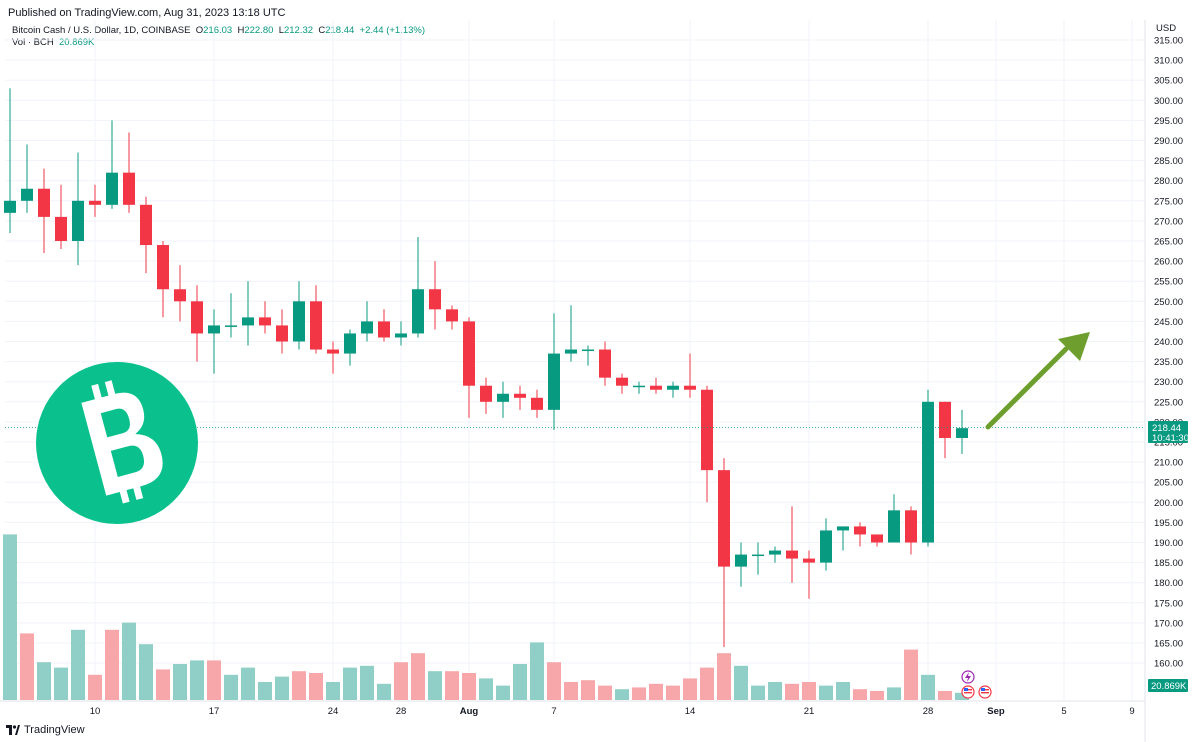 The image size is (1200, 742). Describe the element at coordinates (690, 711) in the screenshot. I see `time-tick-label: 14` at that location.